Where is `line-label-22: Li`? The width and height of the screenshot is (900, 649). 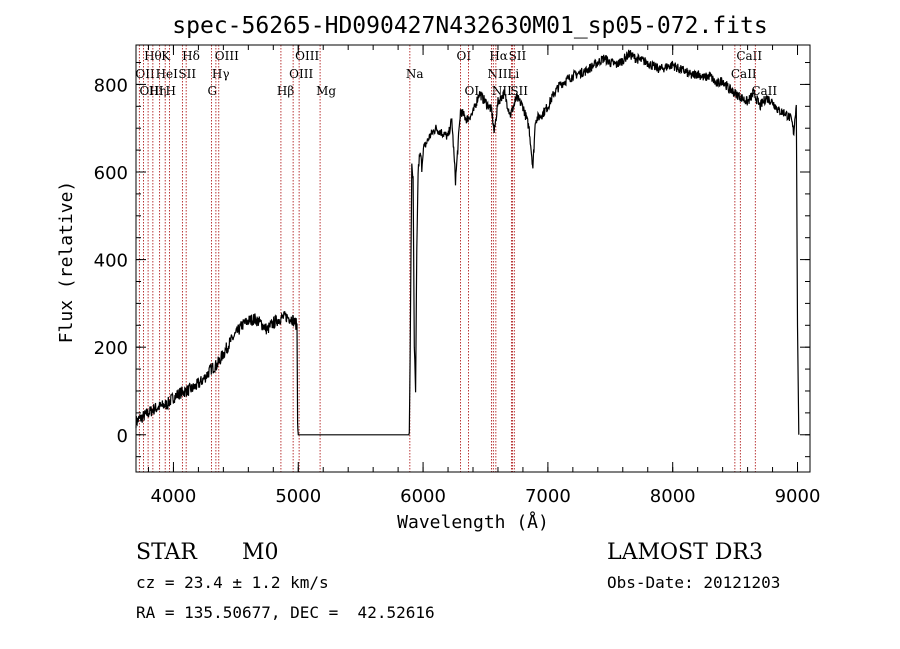
line-label-22: Li is located at coordinates (513, 74).